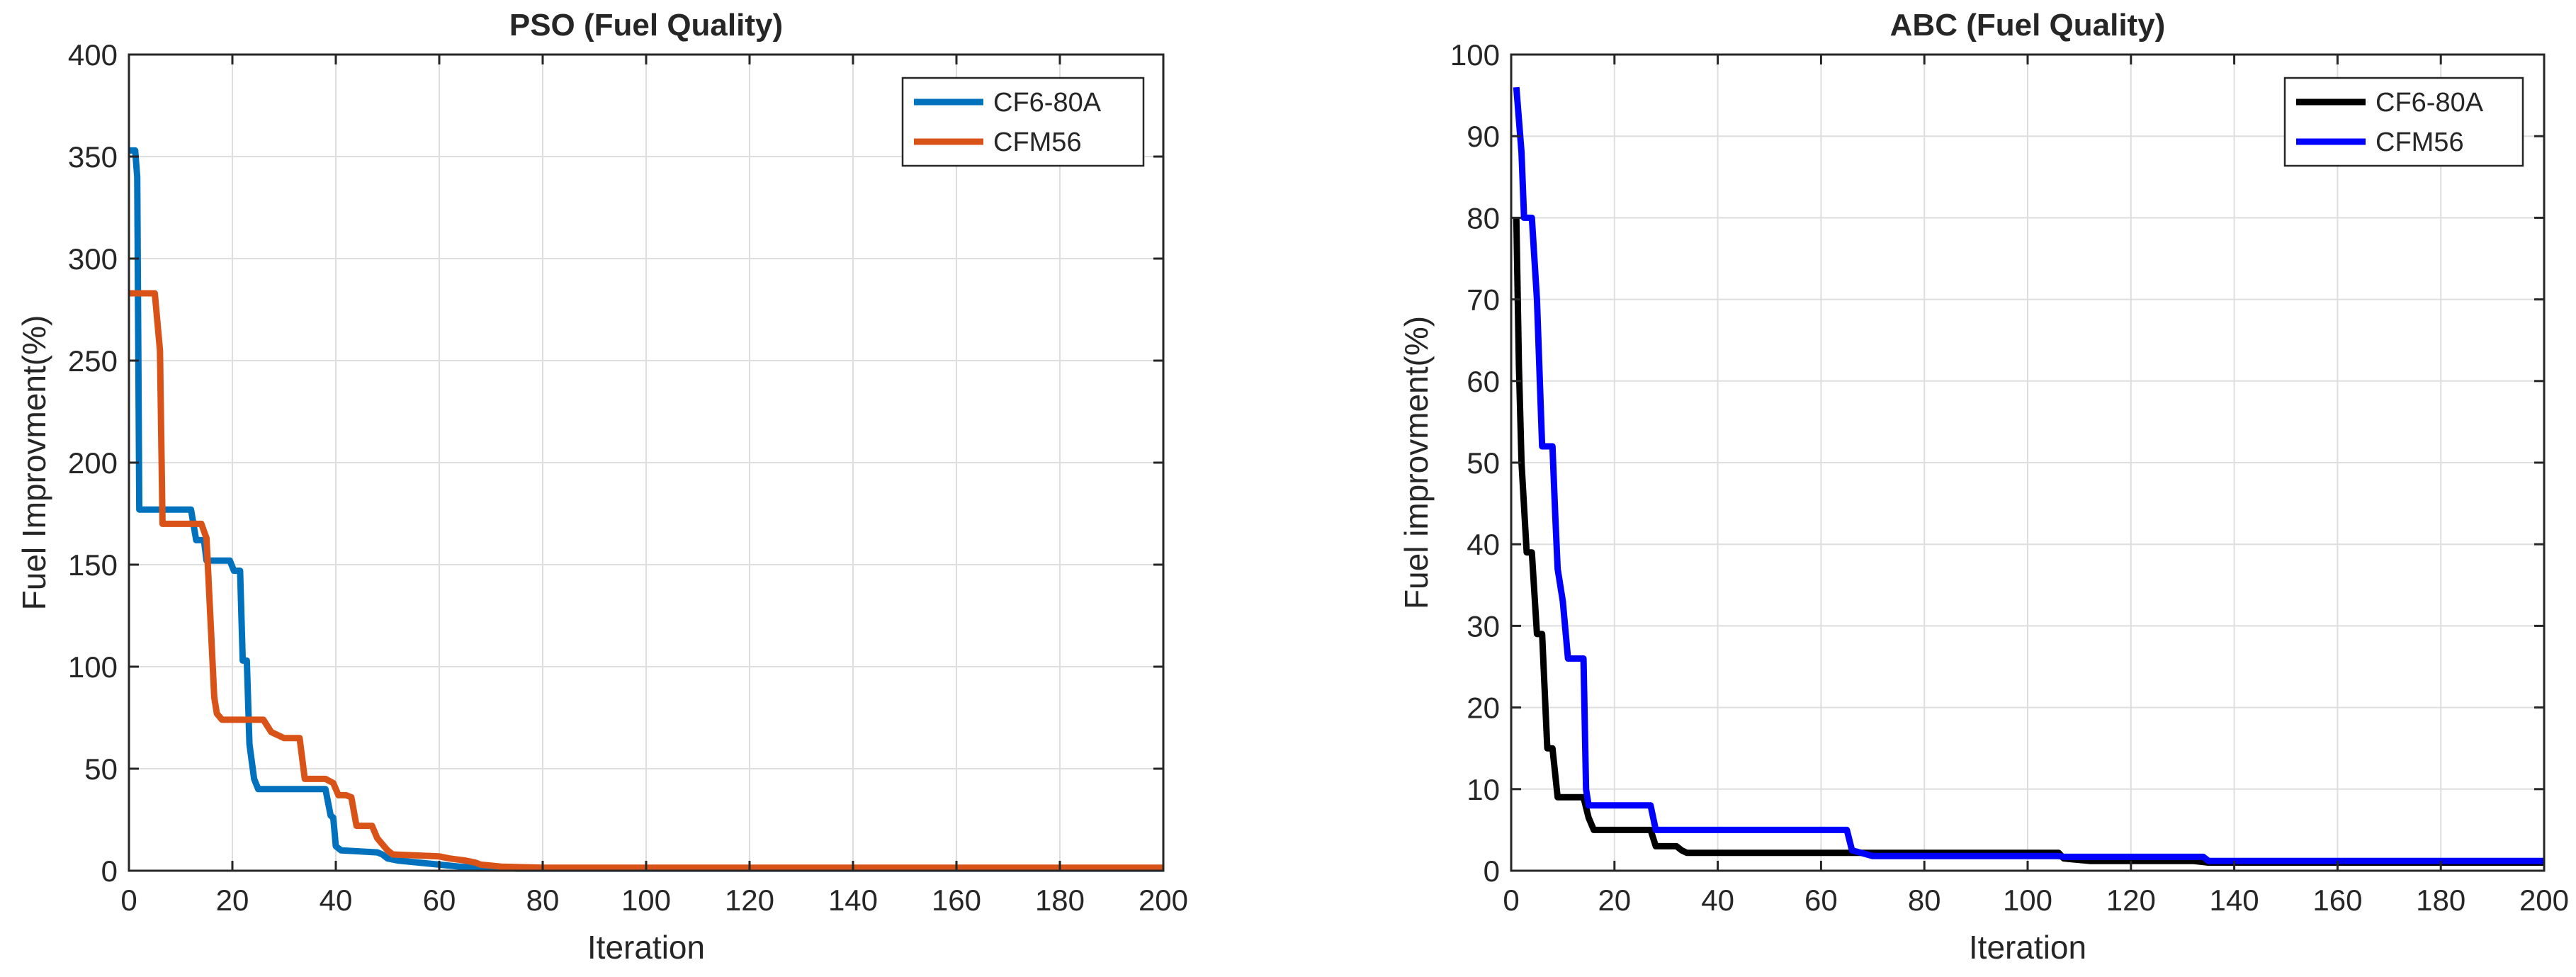  I want to click on y-tick-label: 80, so click(1484, 218).